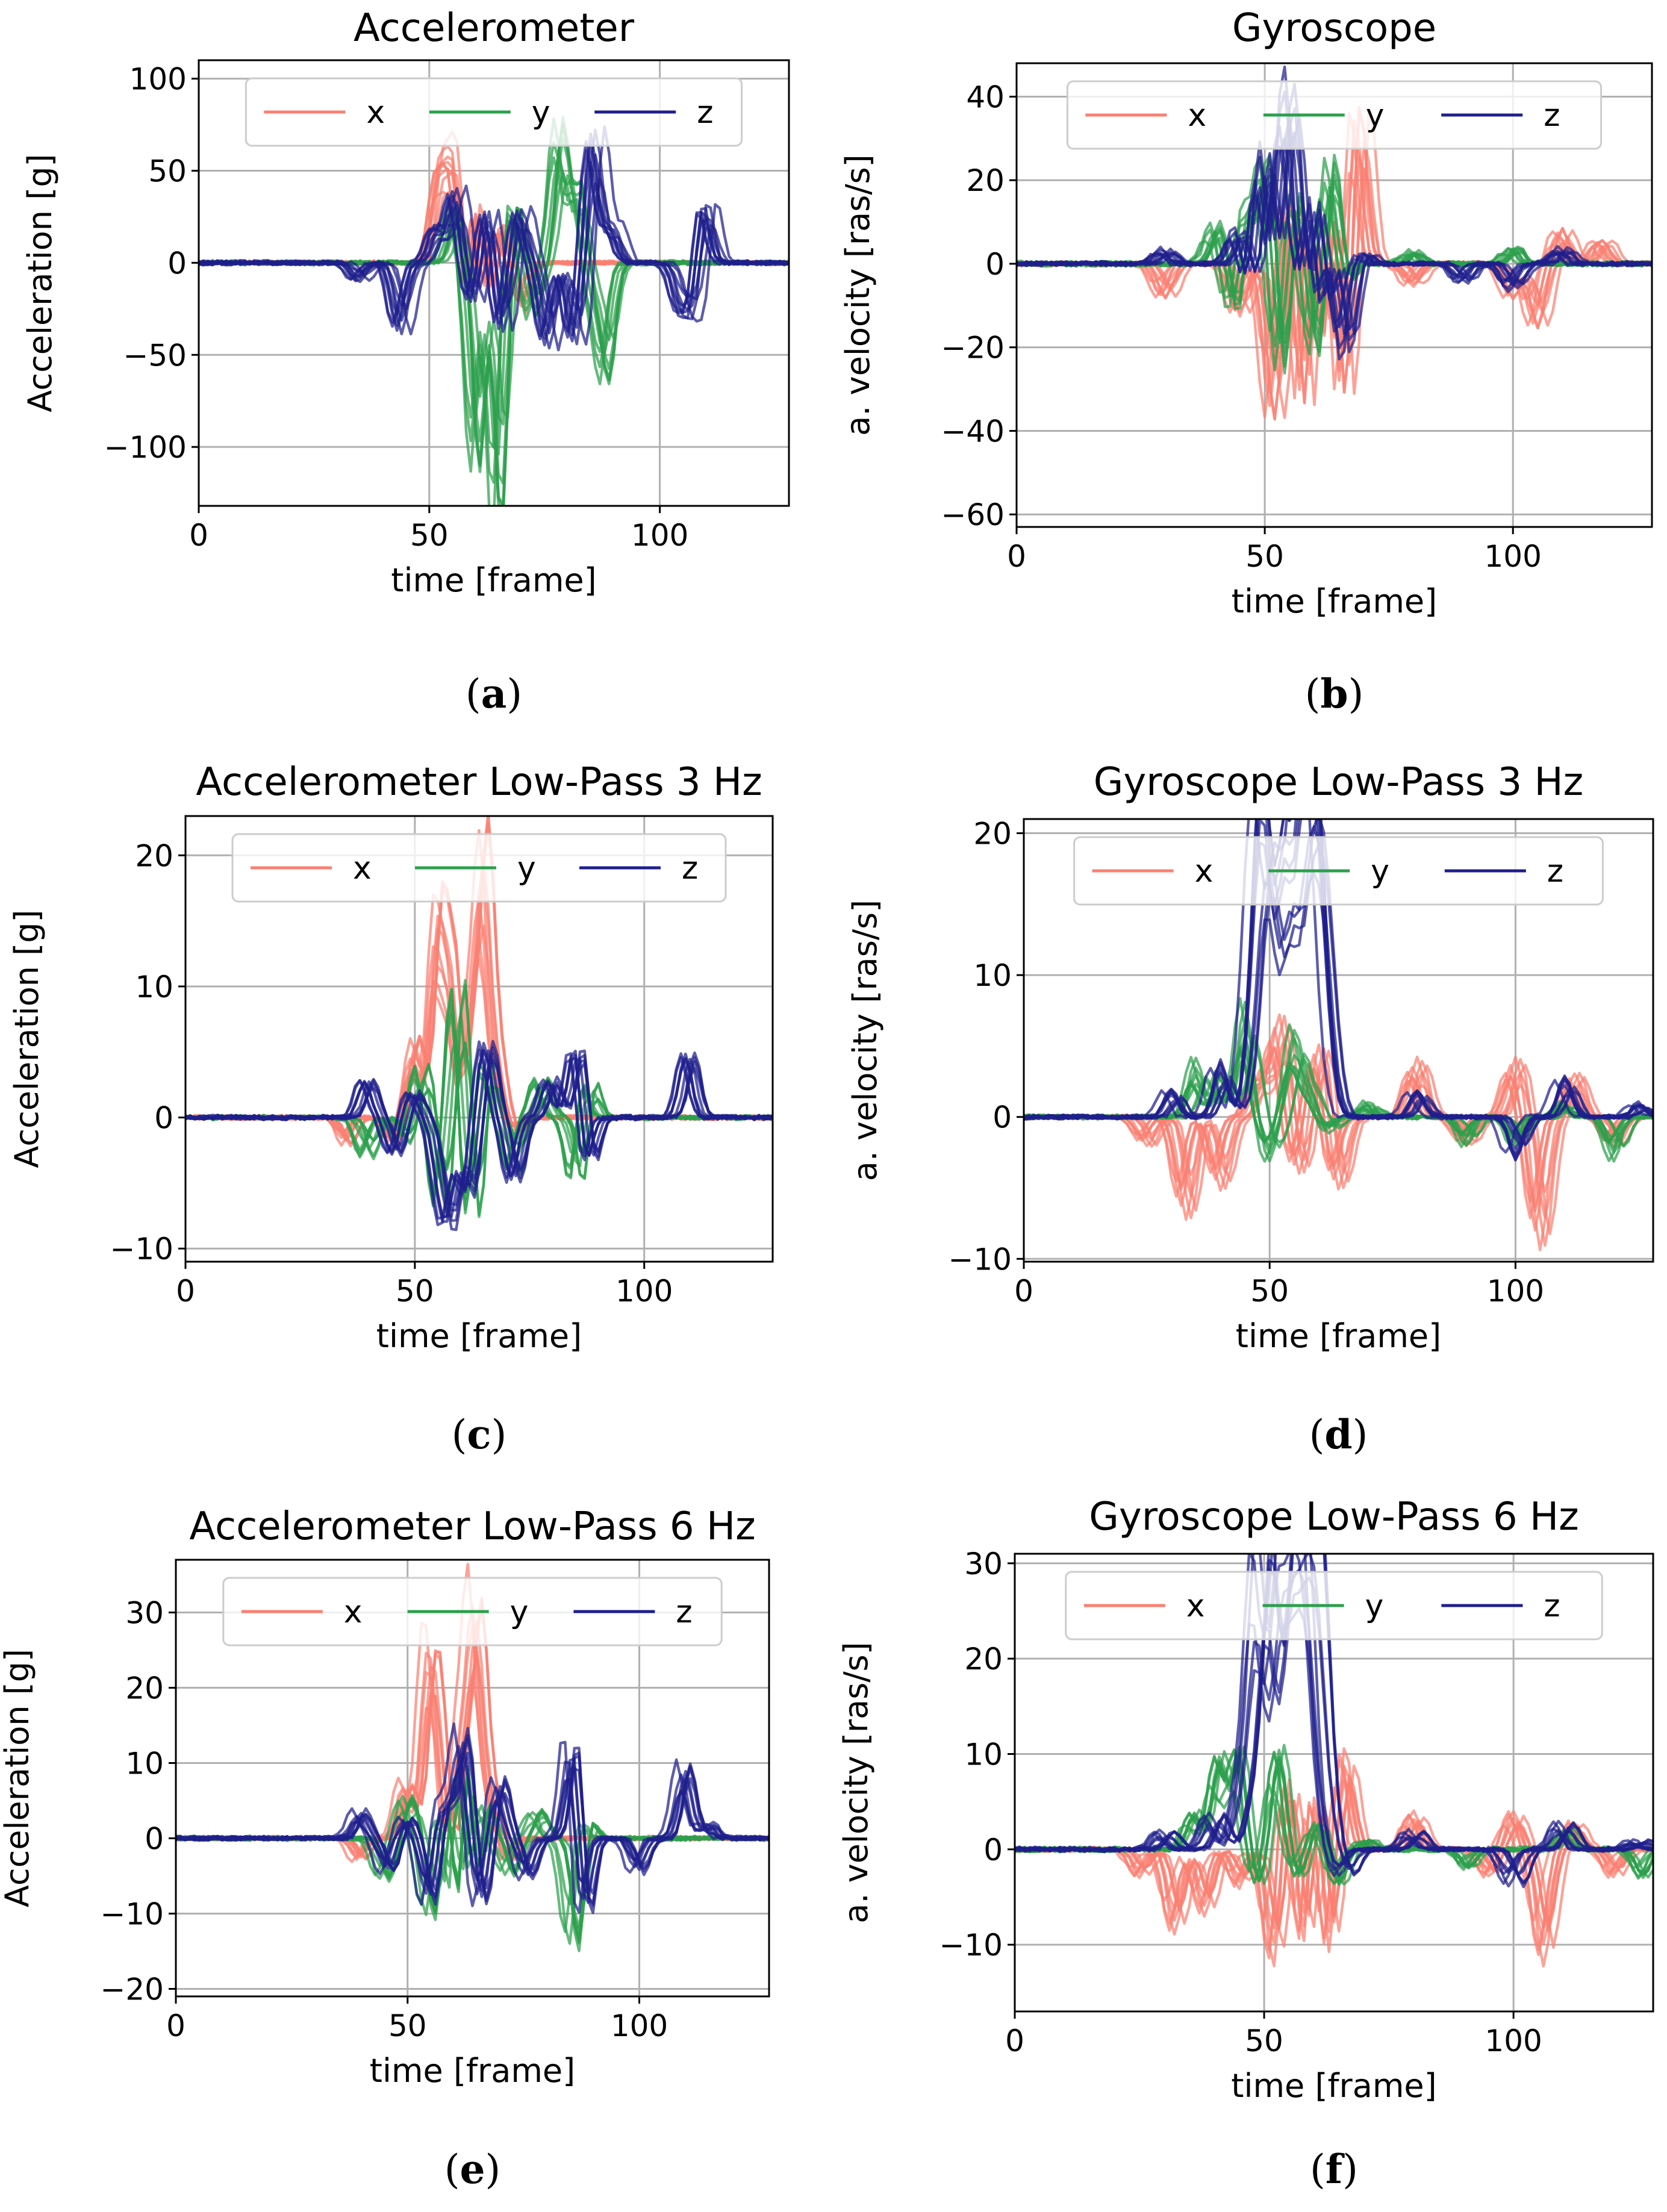  Describe the element at coordinates (1338, 783) in the screenshot. I see `chart-title: Gyroscope Low-Pass 3 Hz` at that location.